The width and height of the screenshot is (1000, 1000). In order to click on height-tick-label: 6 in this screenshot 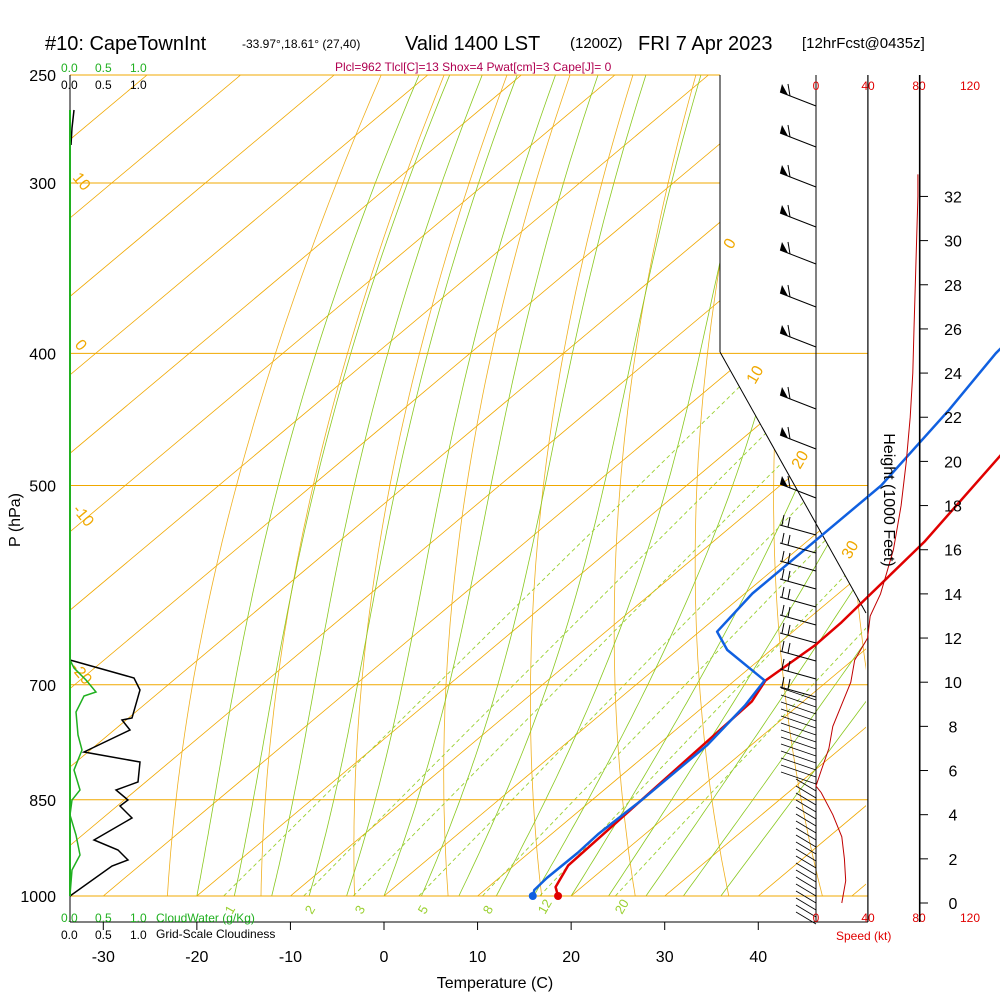, I will do `click(953, 772)`.